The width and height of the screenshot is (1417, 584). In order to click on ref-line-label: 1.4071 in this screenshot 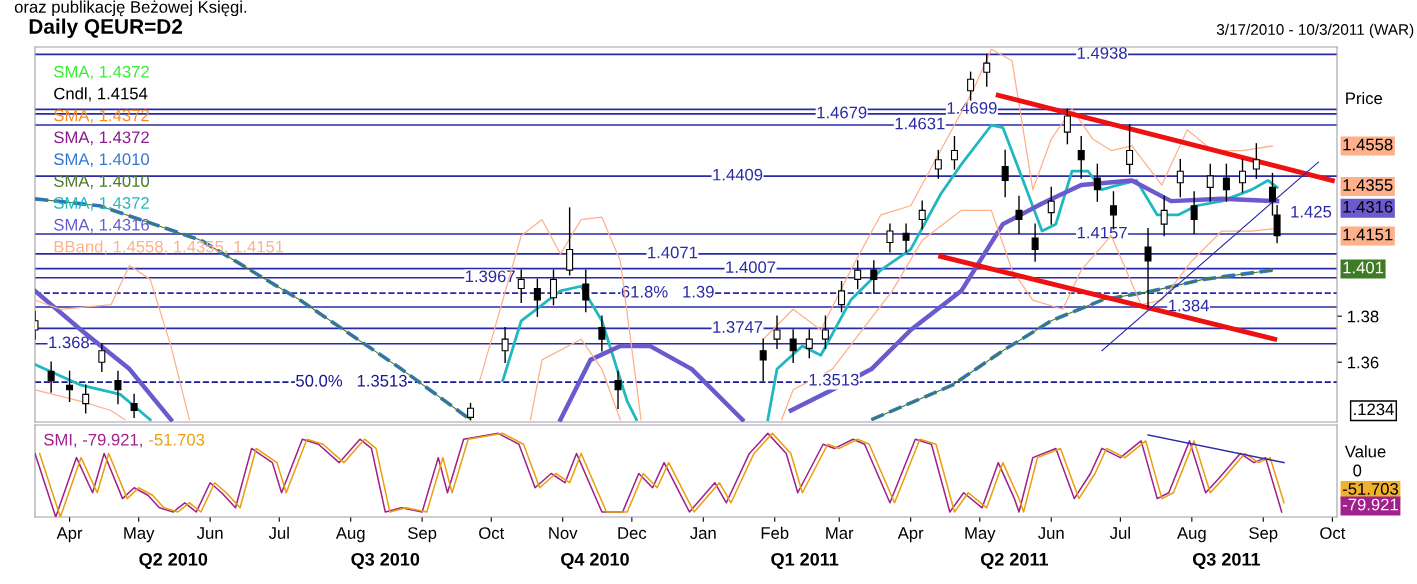, I will do `click(673, 252)`.